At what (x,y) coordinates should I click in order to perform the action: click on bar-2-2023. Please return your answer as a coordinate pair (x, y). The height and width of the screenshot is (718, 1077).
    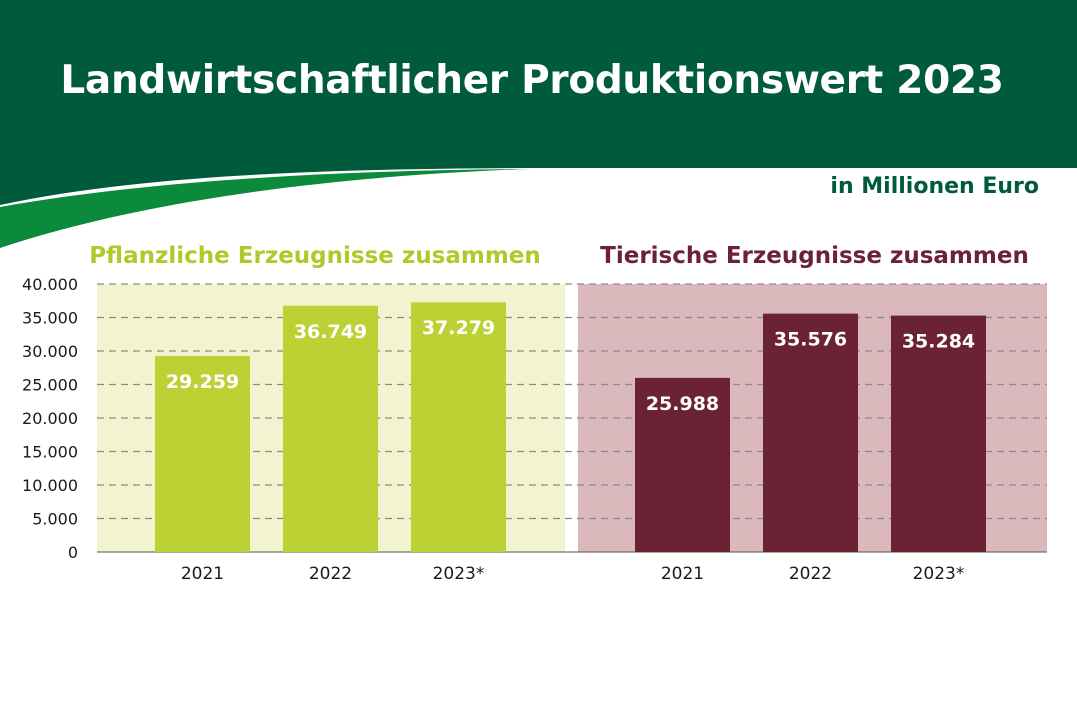
    Looking at the image, I should click on (938, 433).